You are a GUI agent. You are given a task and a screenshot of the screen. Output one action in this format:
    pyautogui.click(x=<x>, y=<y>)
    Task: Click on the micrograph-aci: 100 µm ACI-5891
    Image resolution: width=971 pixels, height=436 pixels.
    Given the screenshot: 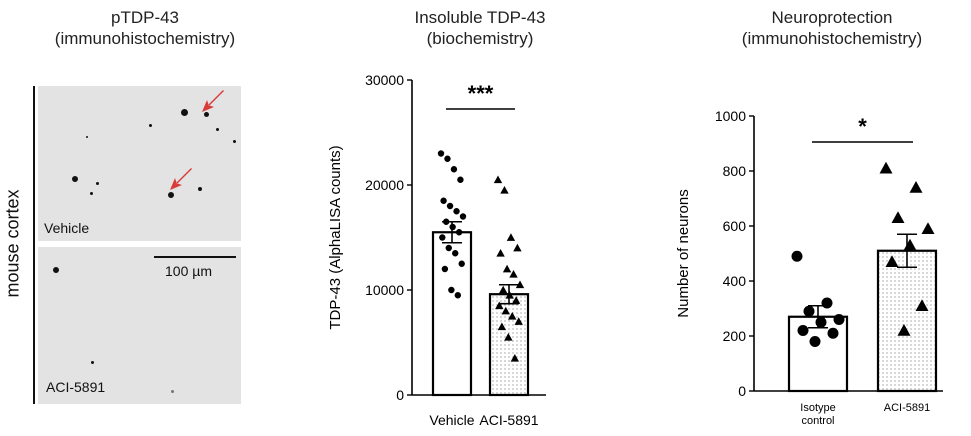 What is the action you would take?
    pyautogui.click(x=139, y=325)
    